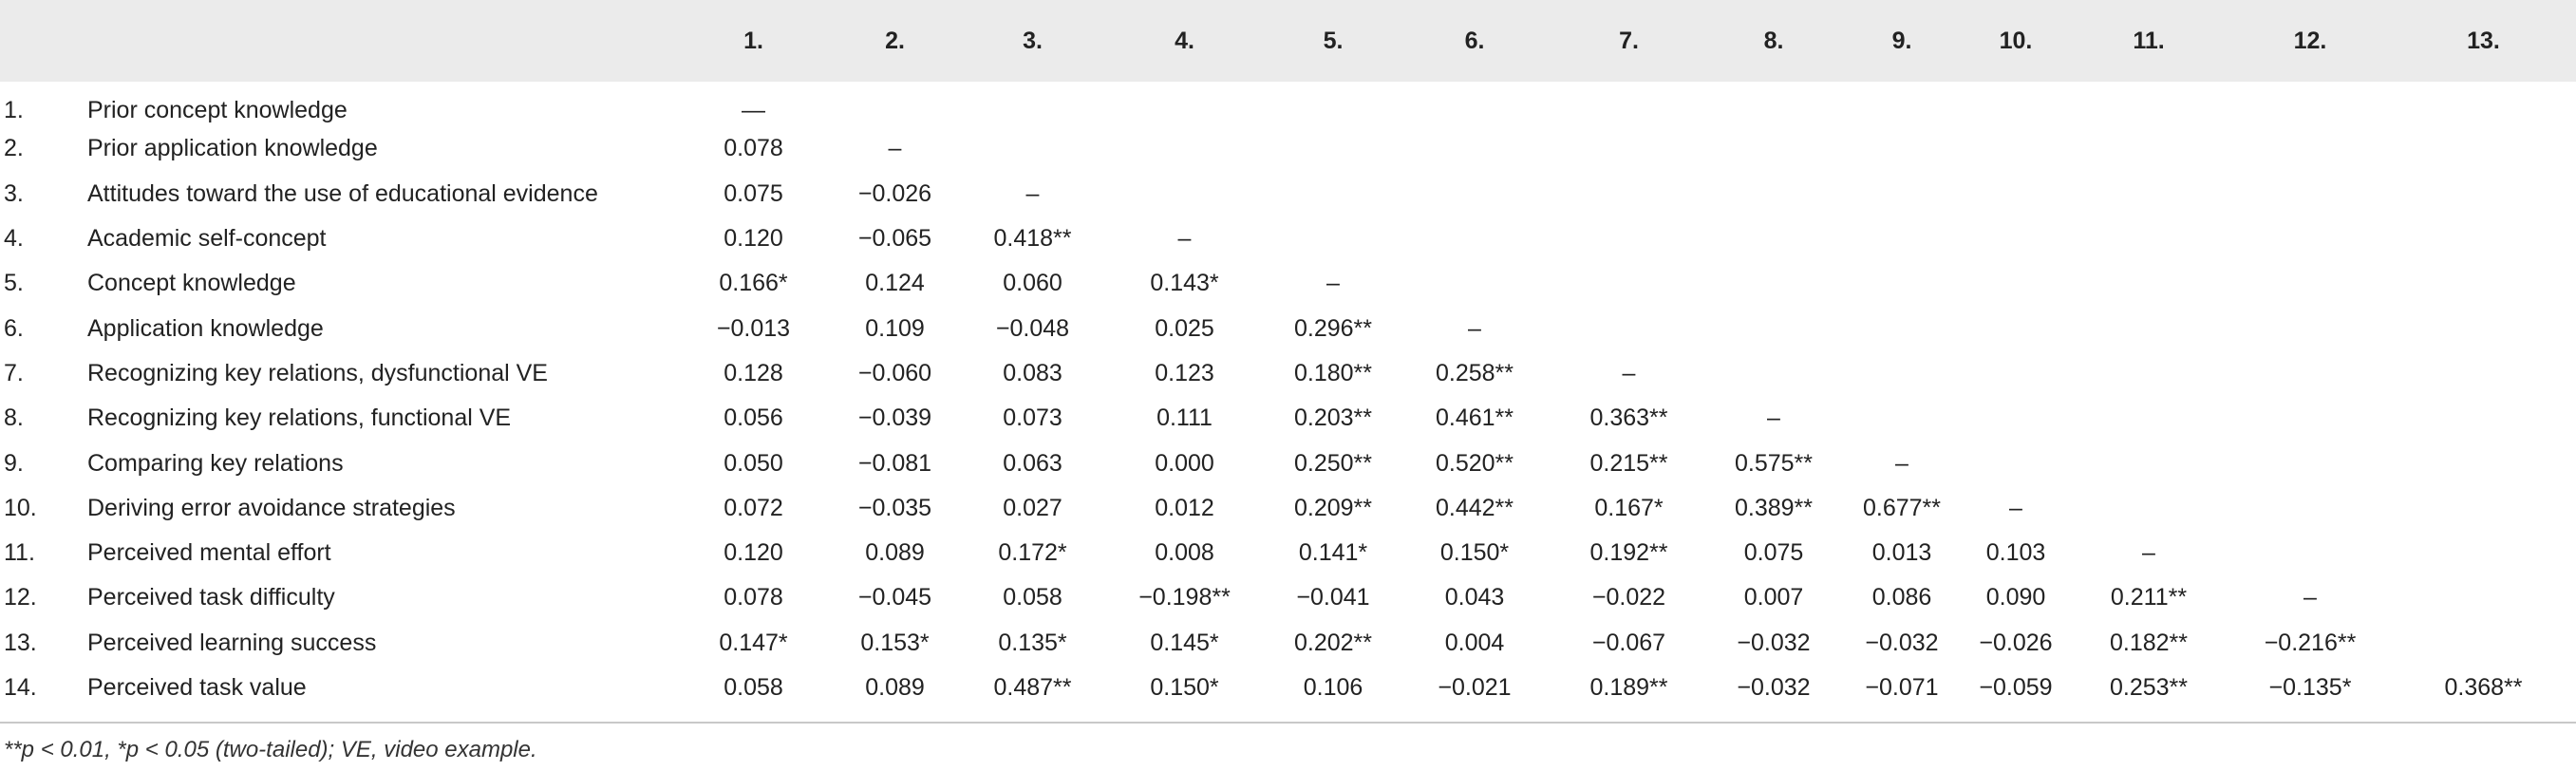 This screenshot has height=771, width=2576. What do you see at coordinates (753, 373) in the screenshot?
I see `correlation-cell: 0.128` at bounding box center [753, 373].